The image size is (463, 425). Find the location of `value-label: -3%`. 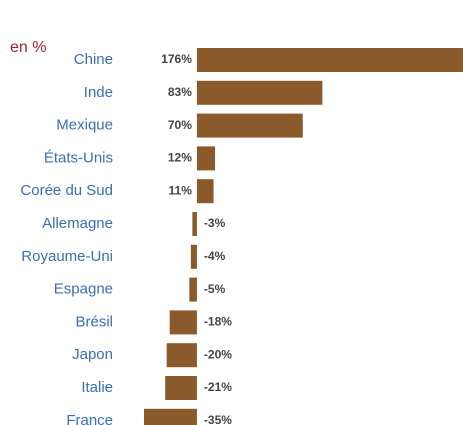

value-label: -3% is located at coordinates (215, 223).